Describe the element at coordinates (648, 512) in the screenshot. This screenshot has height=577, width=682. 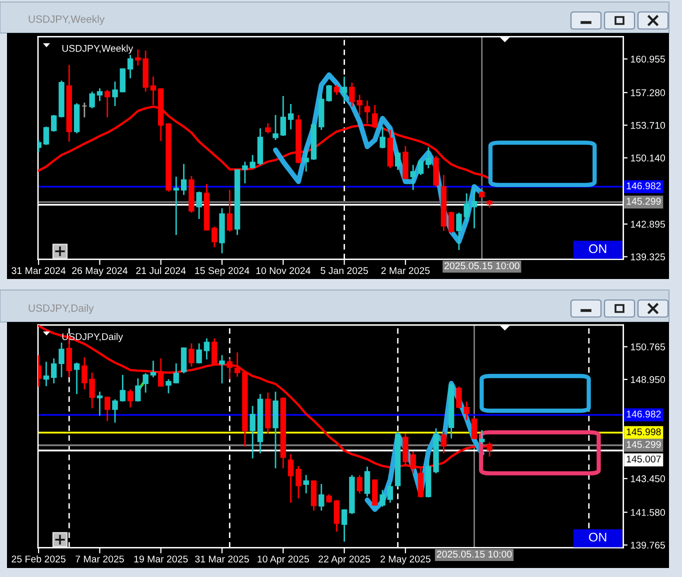
I see `y-tick-label: 141.580` at that location.